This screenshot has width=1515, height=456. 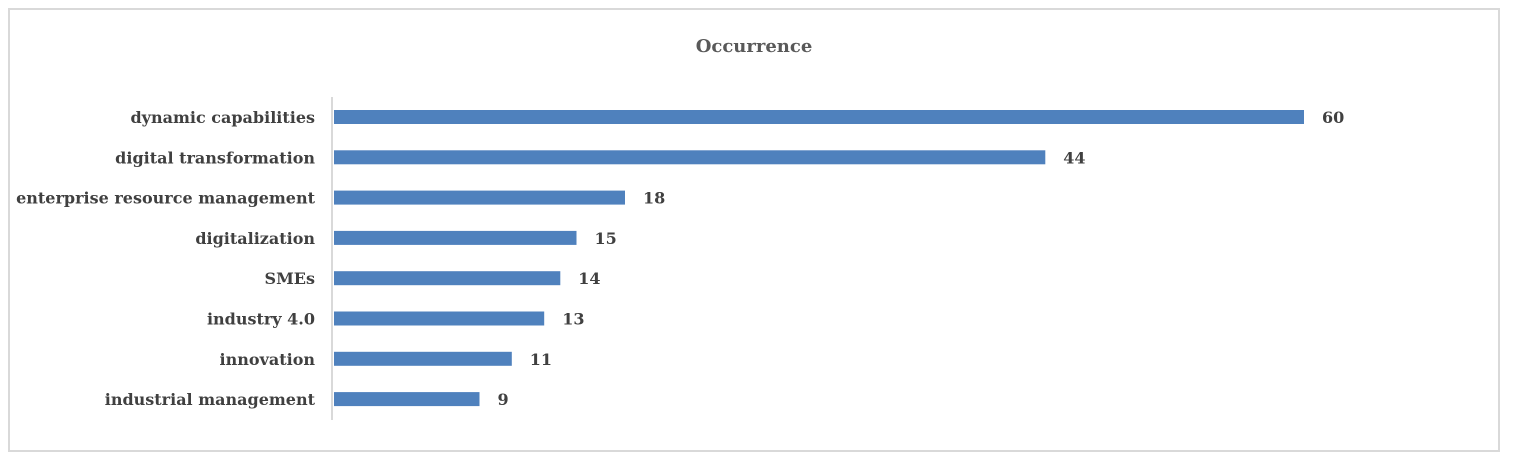 I want to click on data-label: 18, so click(x=654, y=198).